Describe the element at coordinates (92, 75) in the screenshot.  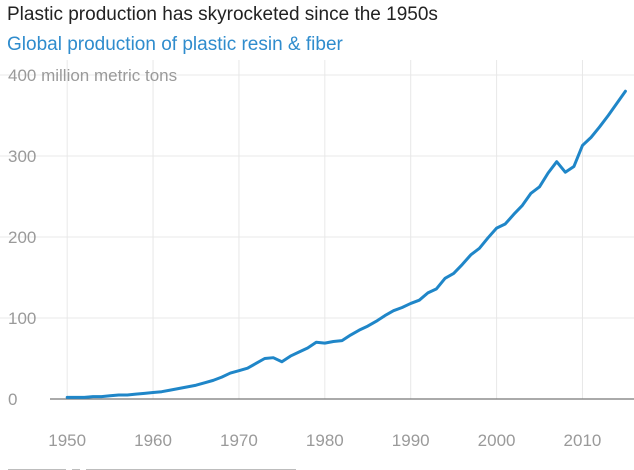
I see `y-tick-label-400: 400 million metric tons` at that location.